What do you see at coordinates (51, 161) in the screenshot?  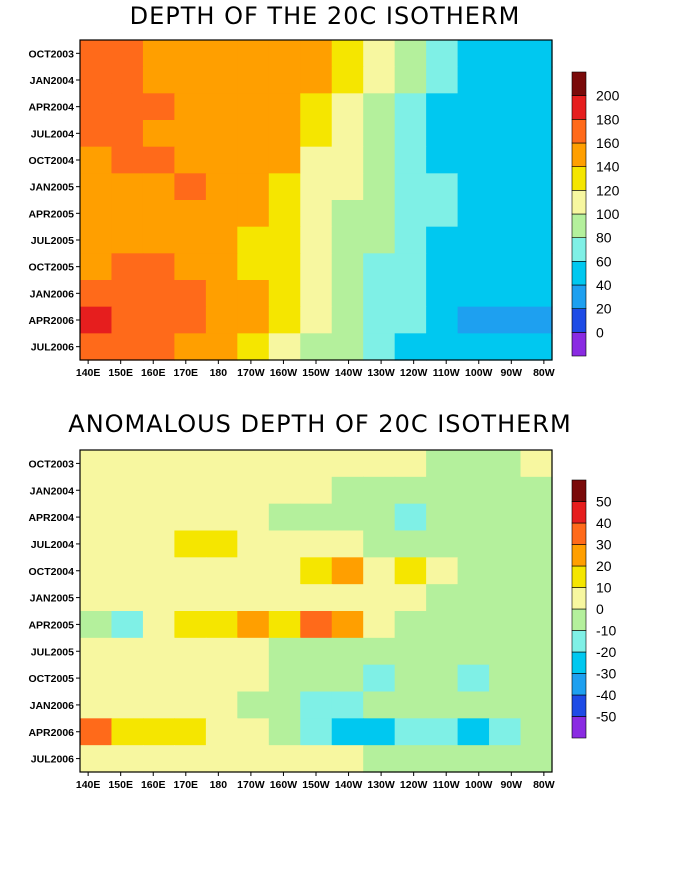 I see `depth-y-tick-label: OCT2004` at bounding box center [51, 161].